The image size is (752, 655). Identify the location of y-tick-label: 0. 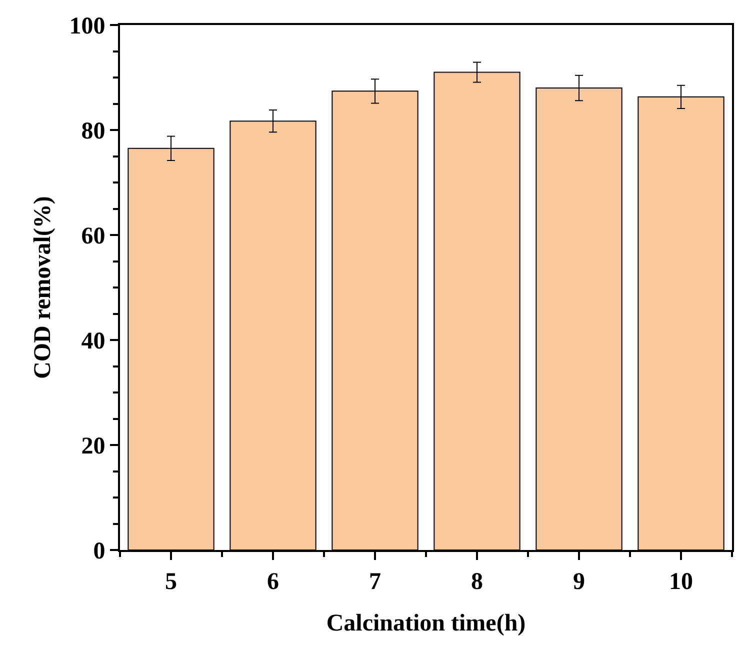
(99, 551).